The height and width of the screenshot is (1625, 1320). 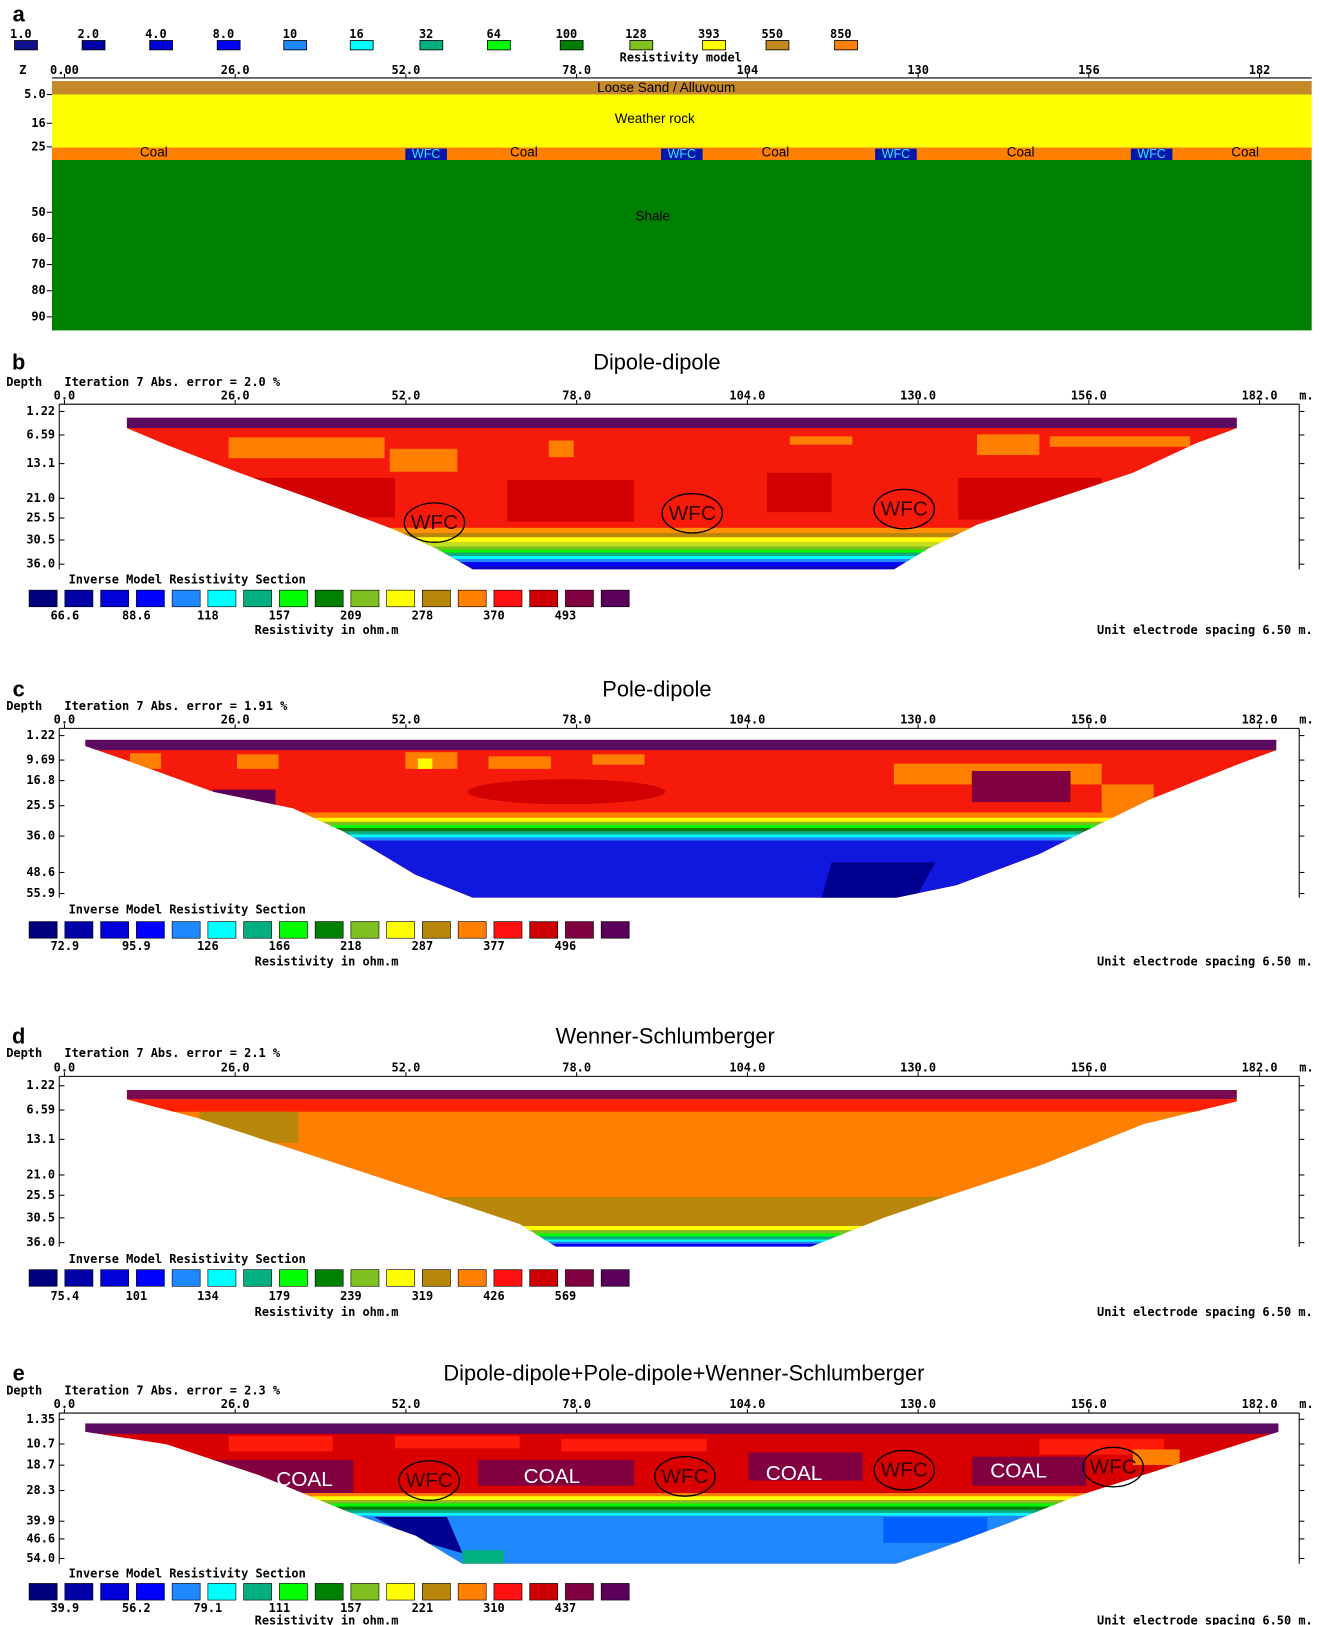 I want to click on legend-value: 95.9, so click(x=136, y=946).